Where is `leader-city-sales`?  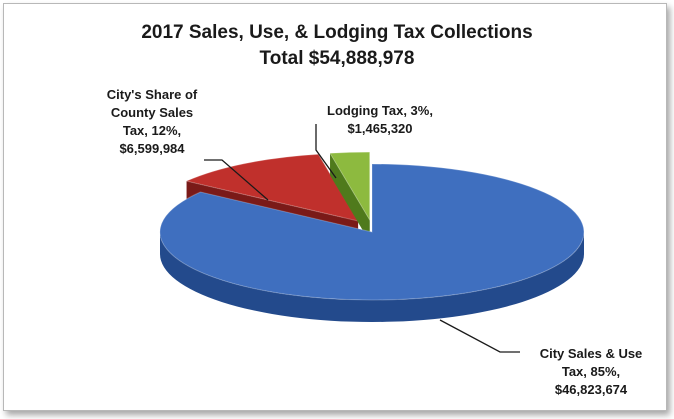 leader-city-sales is located at coordinates (479, 336).